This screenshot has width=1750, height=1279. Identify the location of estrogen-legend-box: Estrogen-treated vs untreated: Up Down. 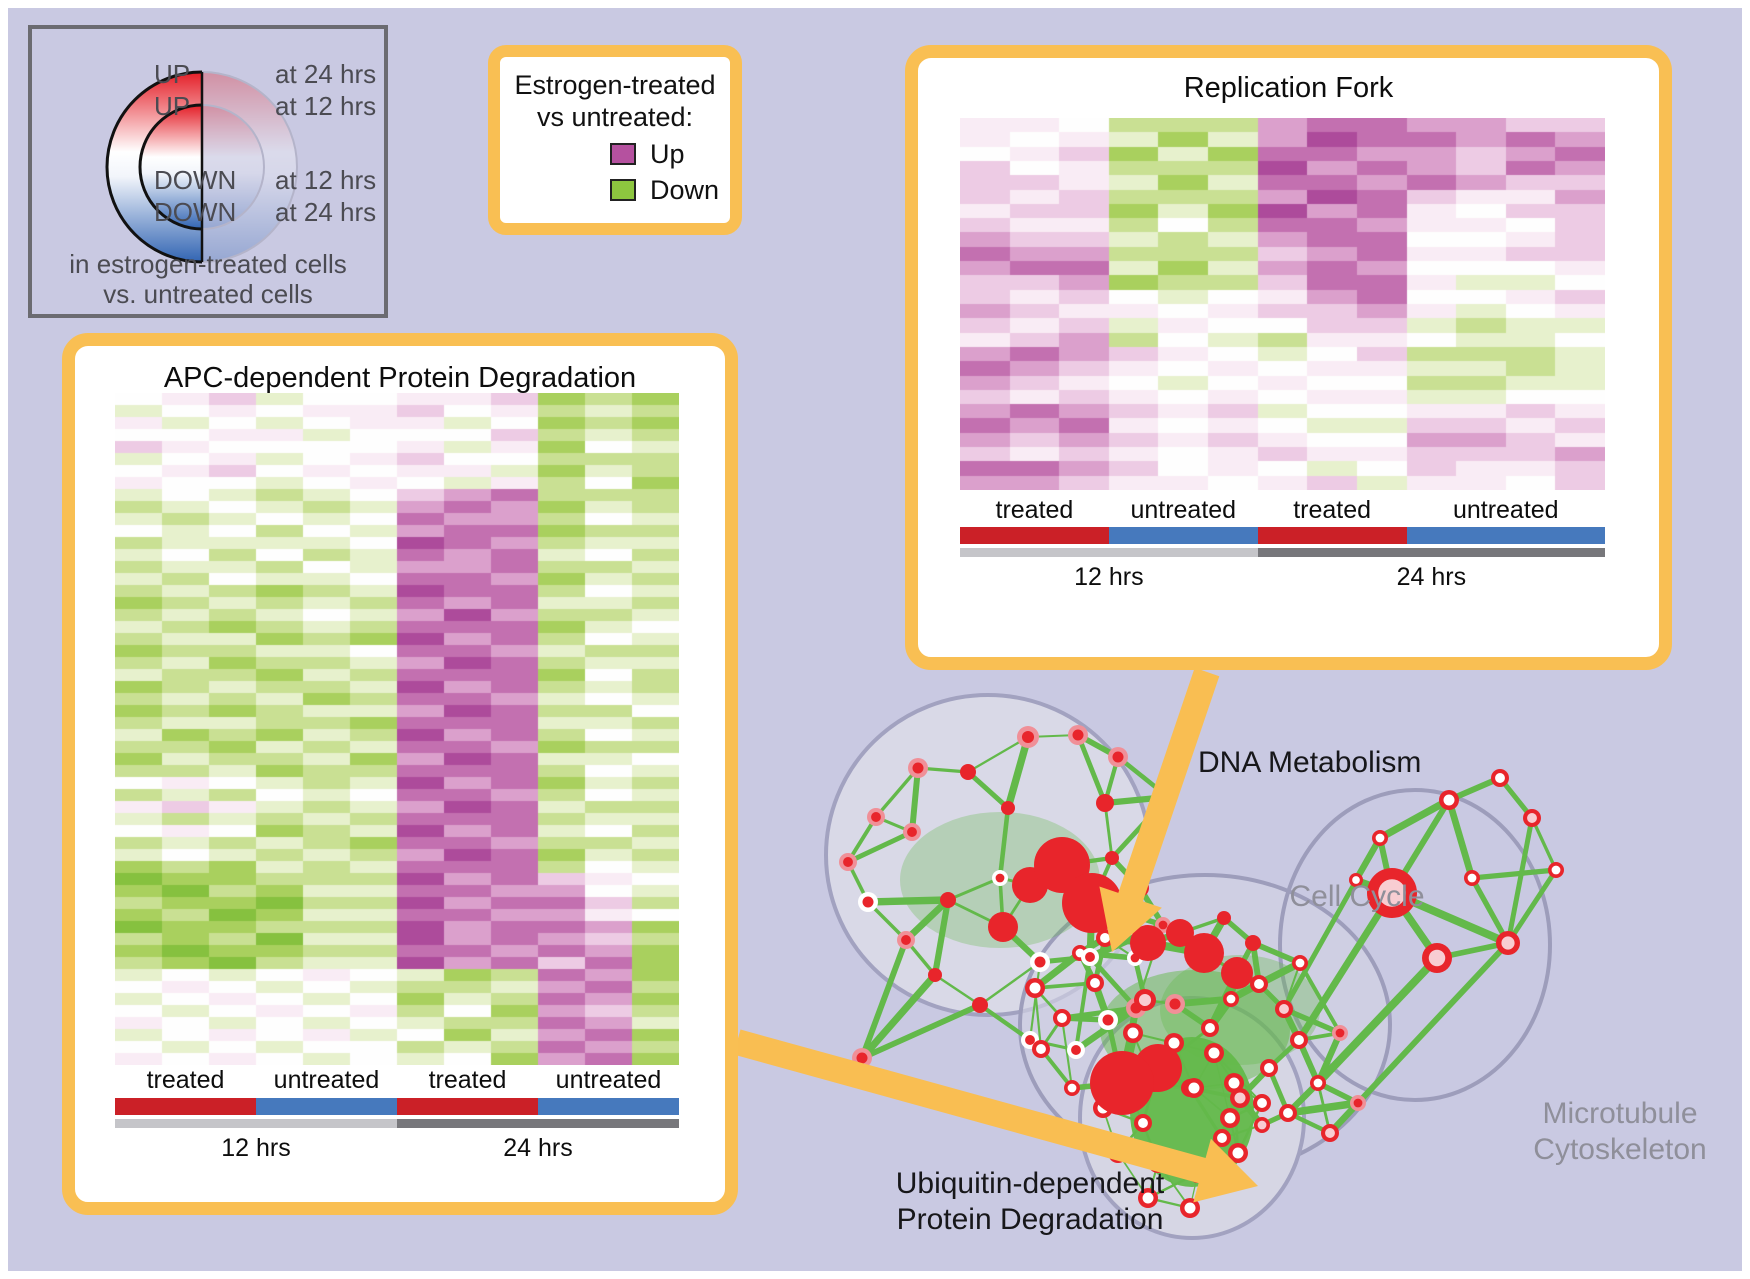
(615, 140).